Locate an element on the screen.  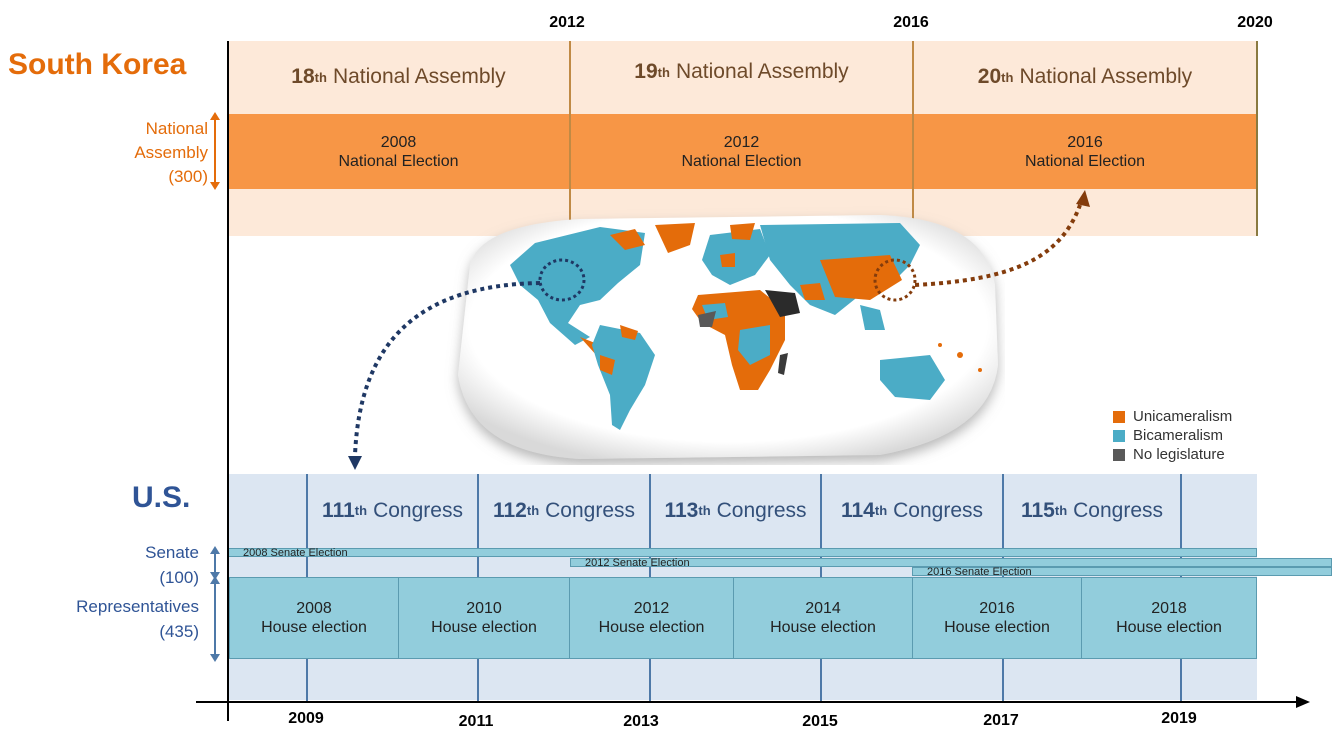
korea-election-band is located at coordinates (742, 151).